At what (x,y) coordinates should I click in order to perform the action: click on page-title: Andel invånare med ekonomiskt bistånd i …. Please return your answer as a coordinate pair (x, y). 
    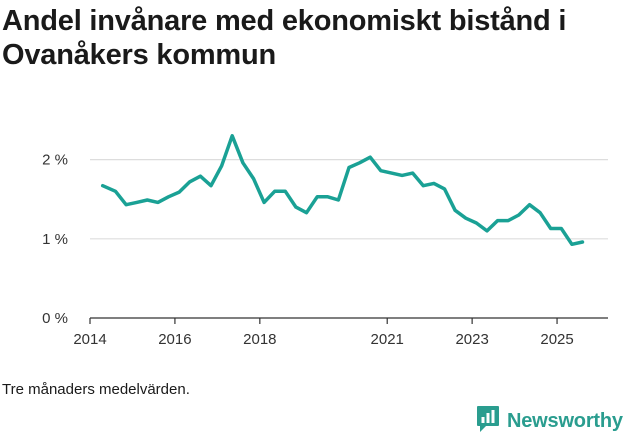
    Looking at the image, I should click on (284, 38).